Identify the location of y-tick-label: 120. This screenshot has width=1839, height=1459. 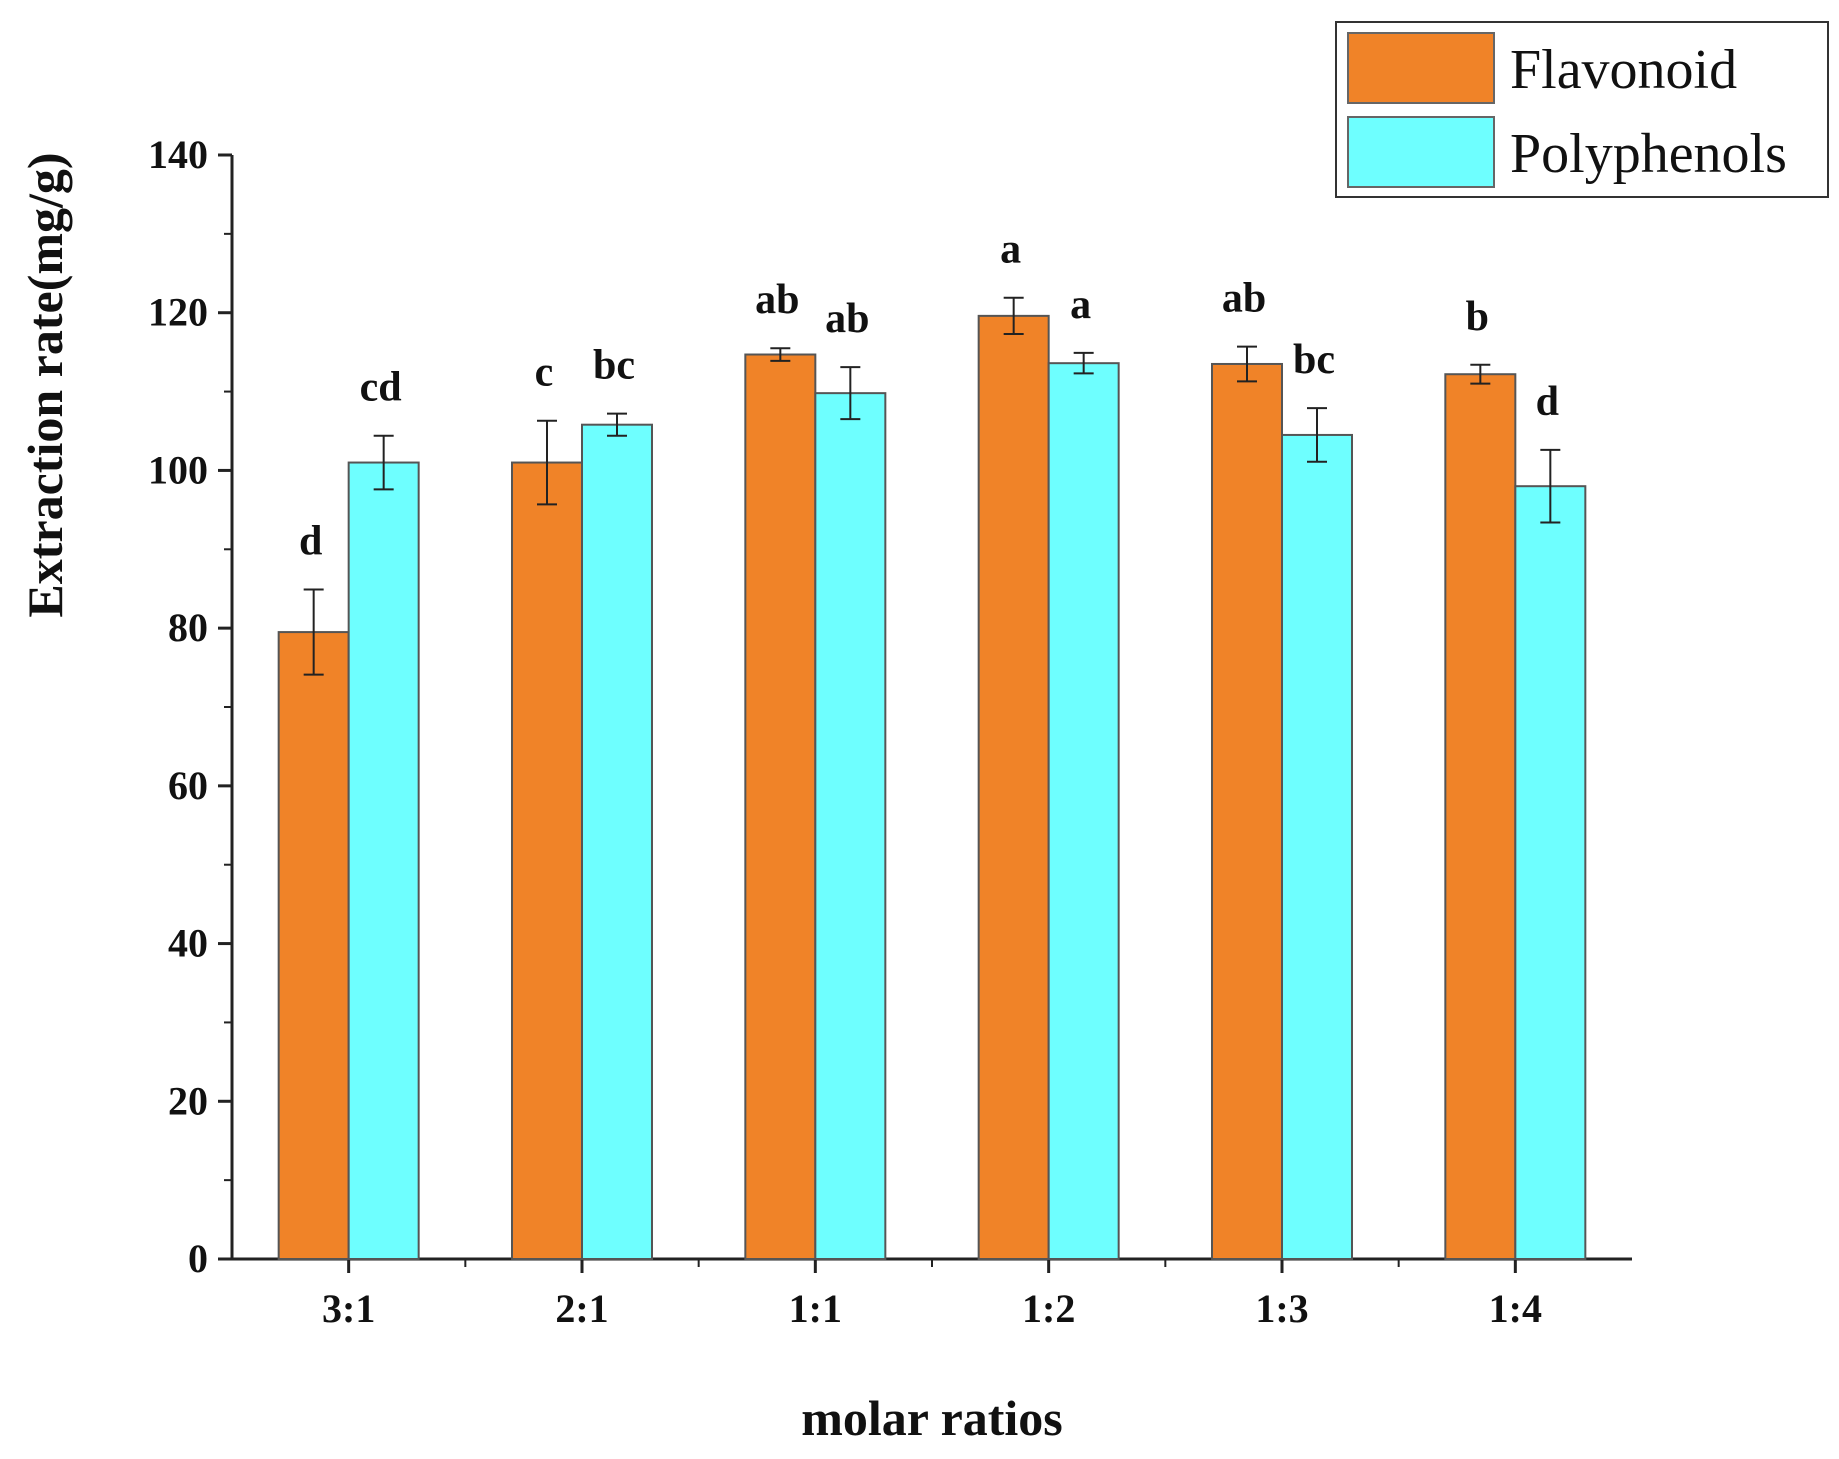
(178, 312).